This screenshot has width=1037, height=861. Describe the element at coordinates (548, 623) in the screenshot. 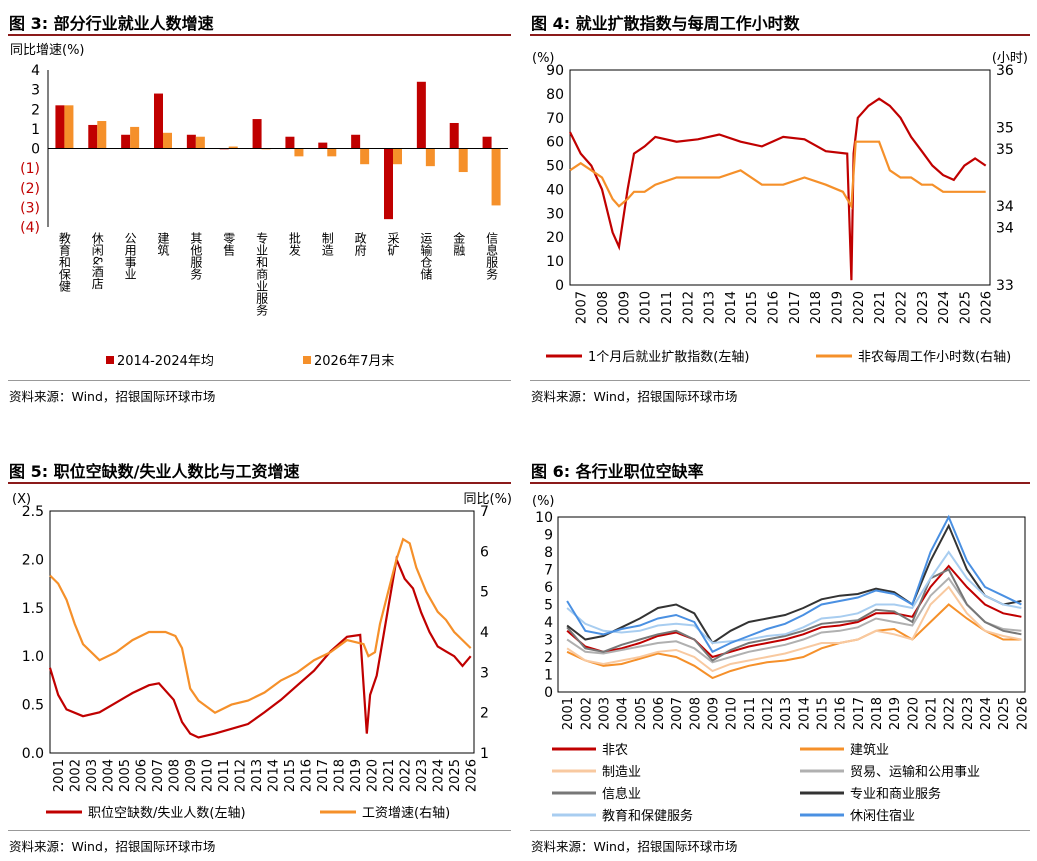

I see `y-tick-label: 4` at that location.